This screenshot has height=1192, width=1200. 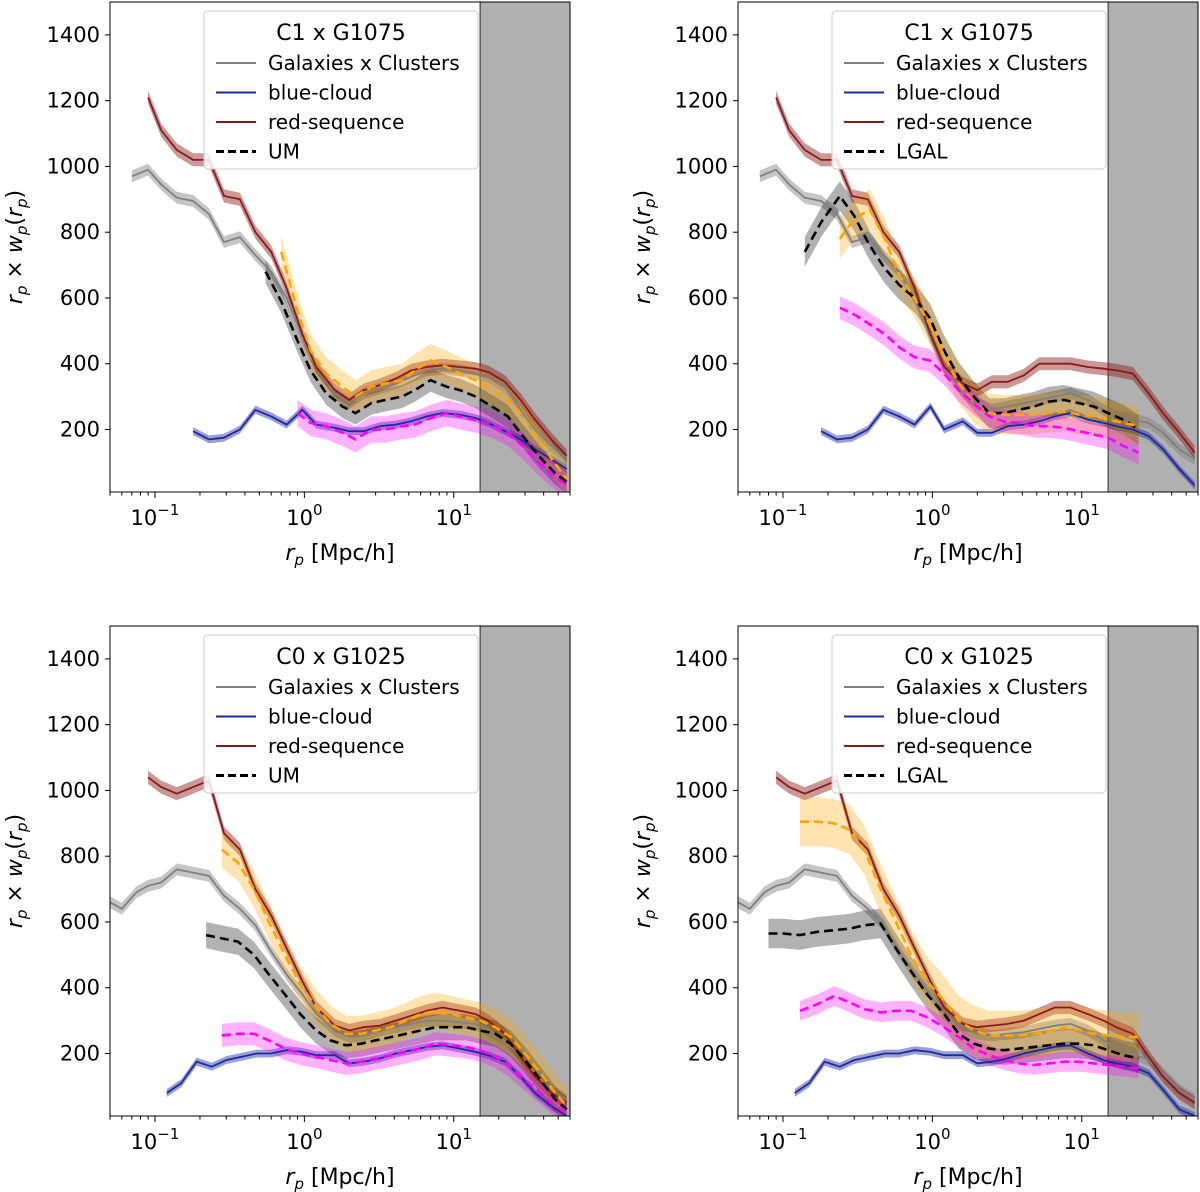 I want to click on x-label-part: r, so click(x=290, y=1177).